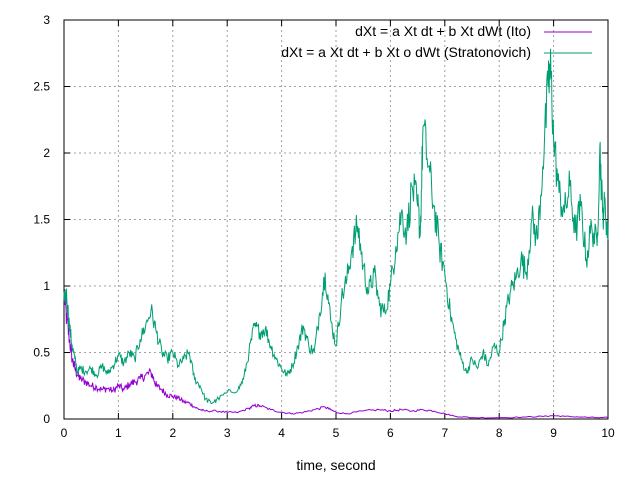  Describe the element at coordinates (443, 31) in the screenshot. I see `legend-label-ito: dXt = a Xt dt + b Xt dWt (Ito)` at that location.